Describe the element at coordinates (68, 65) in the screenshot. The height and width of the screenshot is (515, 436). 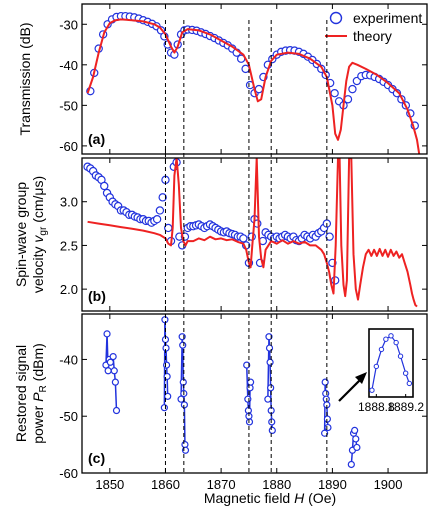
I see `y-tick-label: -40` at that location.